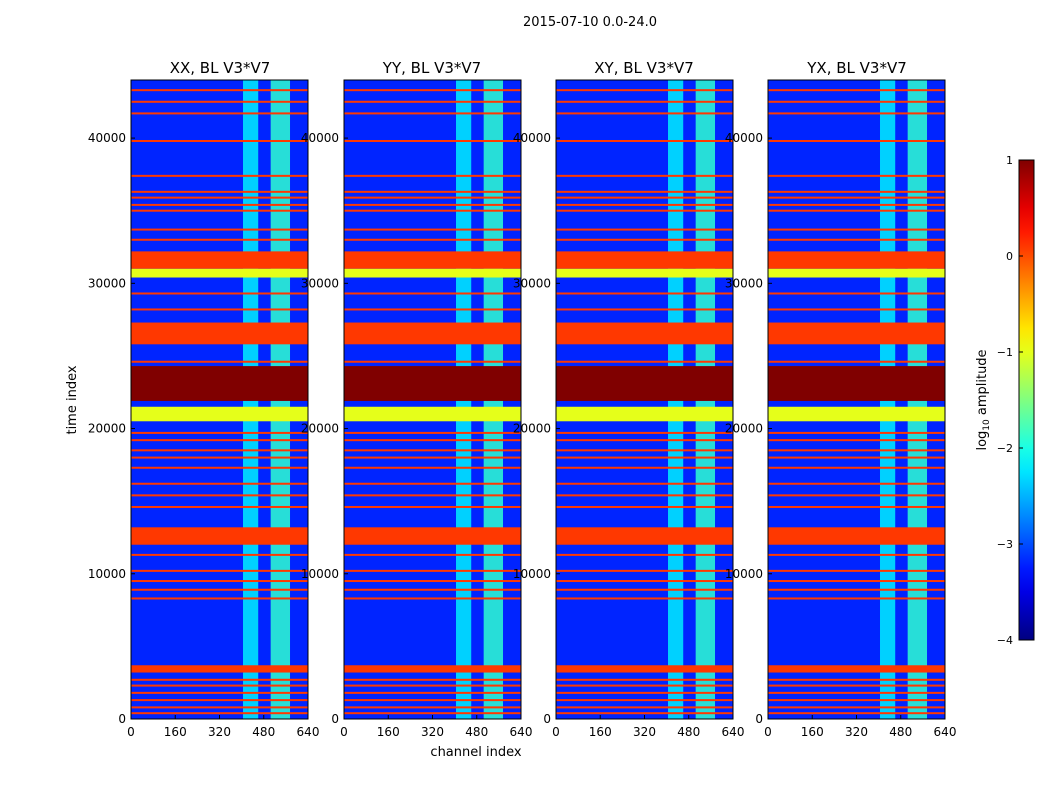  I want to click on colorbar-gradient, so click(1026, 400).